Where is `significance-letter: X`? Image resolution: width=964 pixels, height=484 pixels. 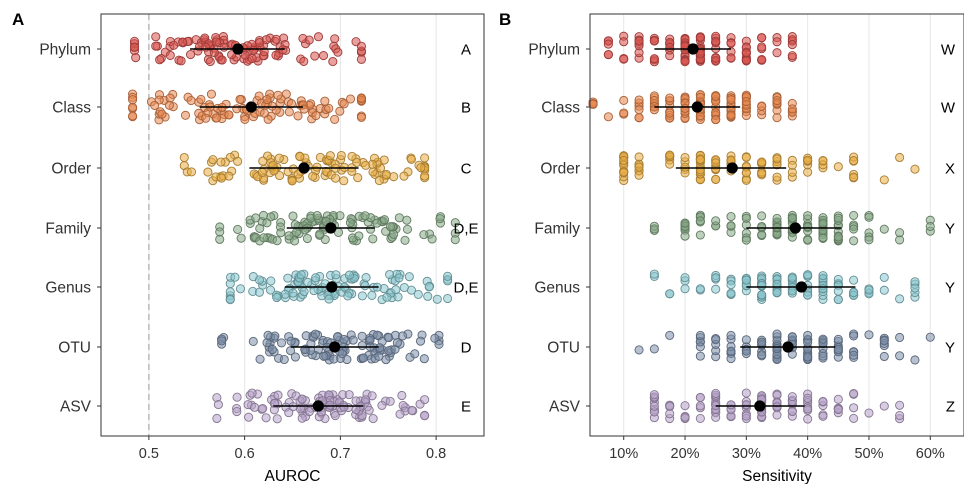 significance-letter: X is located at coordinates (950, 169).